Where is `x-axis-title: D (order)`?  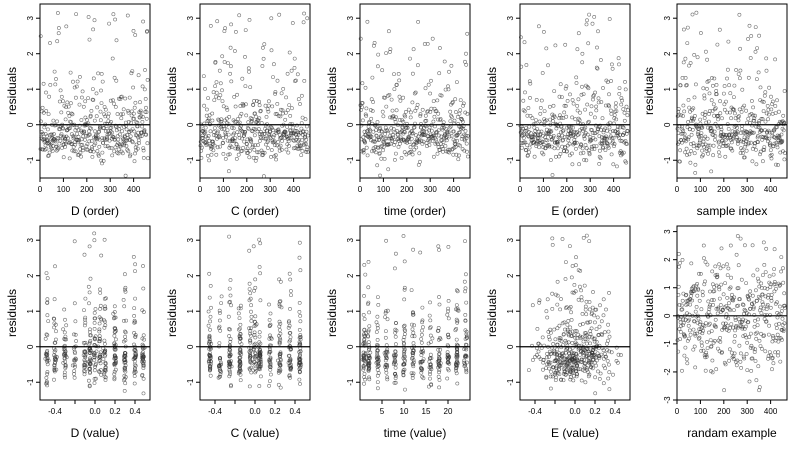 x-axis-title: D (order) is located at coordinates (95, 211).